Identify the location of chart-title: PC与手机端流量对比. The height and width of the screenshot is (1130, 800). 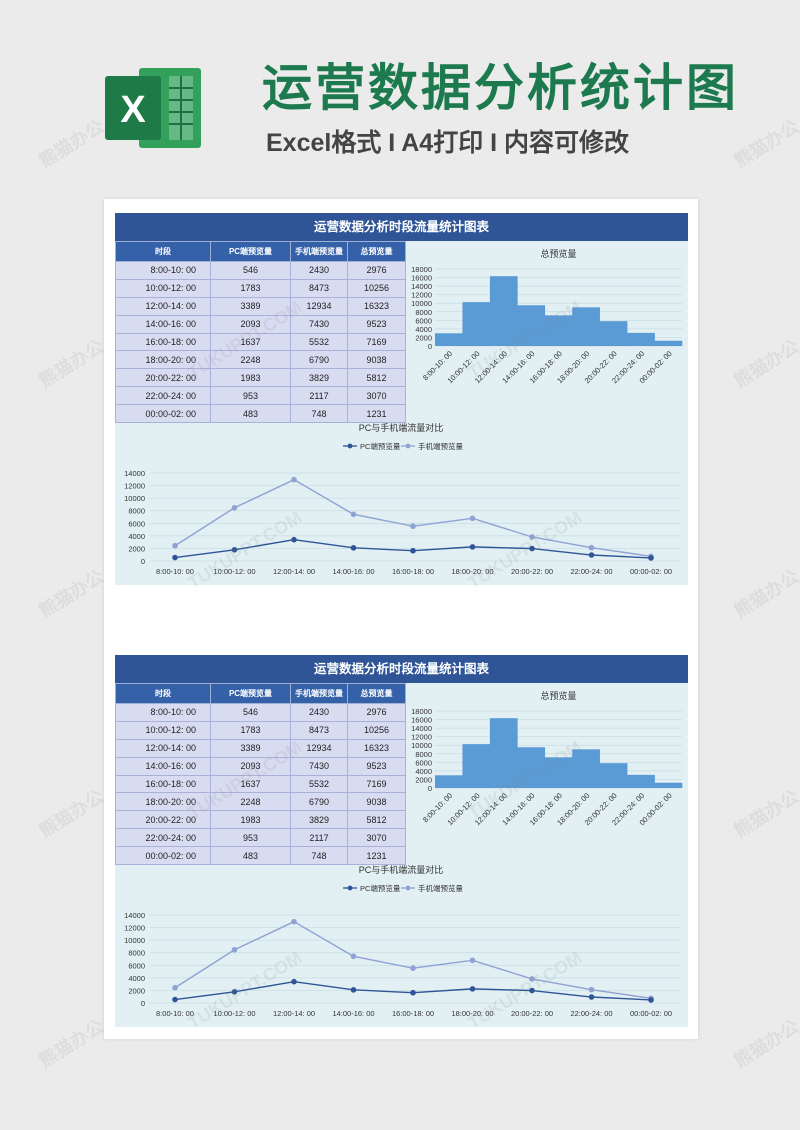
(401, 427).